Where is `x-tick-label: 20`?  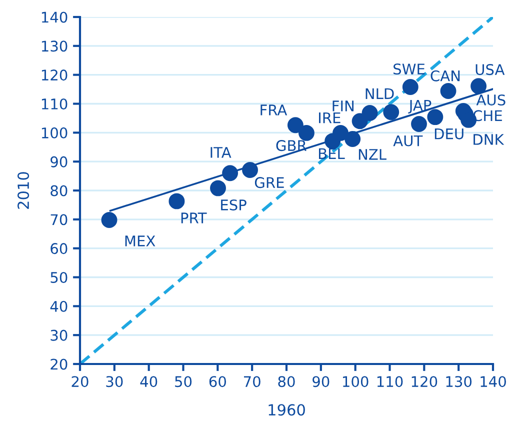 x-tick-label: 20 is located at coordinates (80, 382).